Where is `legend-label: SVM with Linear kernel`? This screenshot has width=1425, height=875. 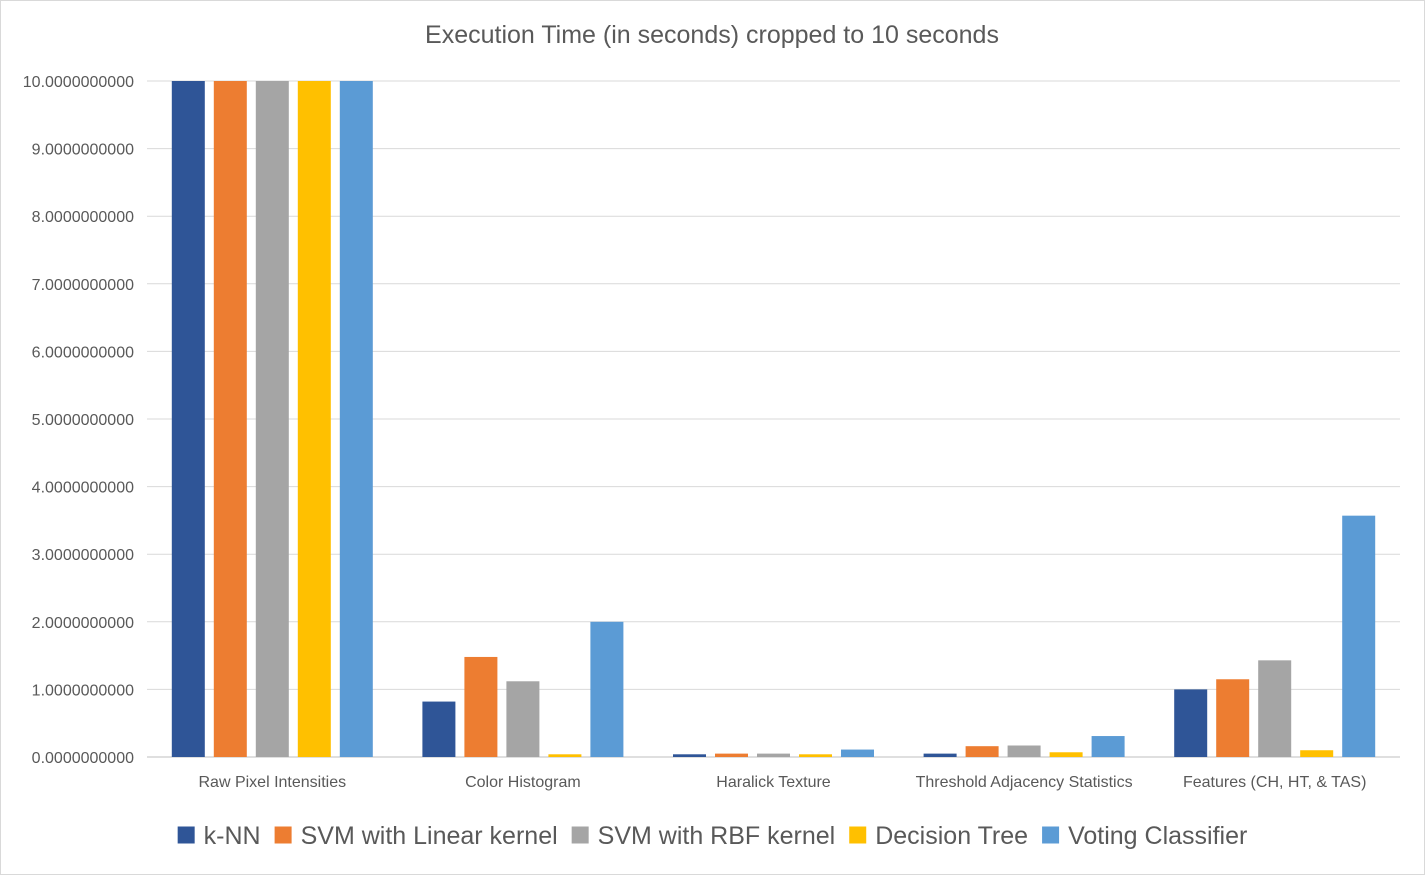
legend-label: SVM with Linear kernel is located at coordinates (429, 836).